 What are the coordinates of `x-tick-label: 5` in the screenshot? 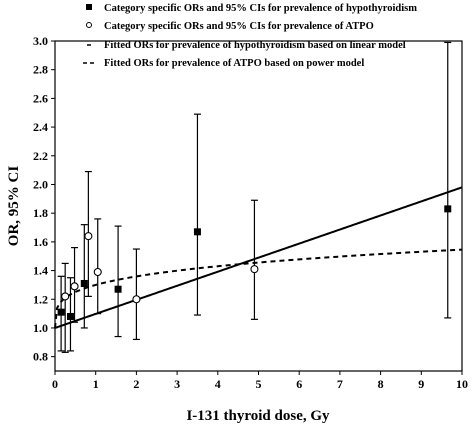 It's located at (259, 384).